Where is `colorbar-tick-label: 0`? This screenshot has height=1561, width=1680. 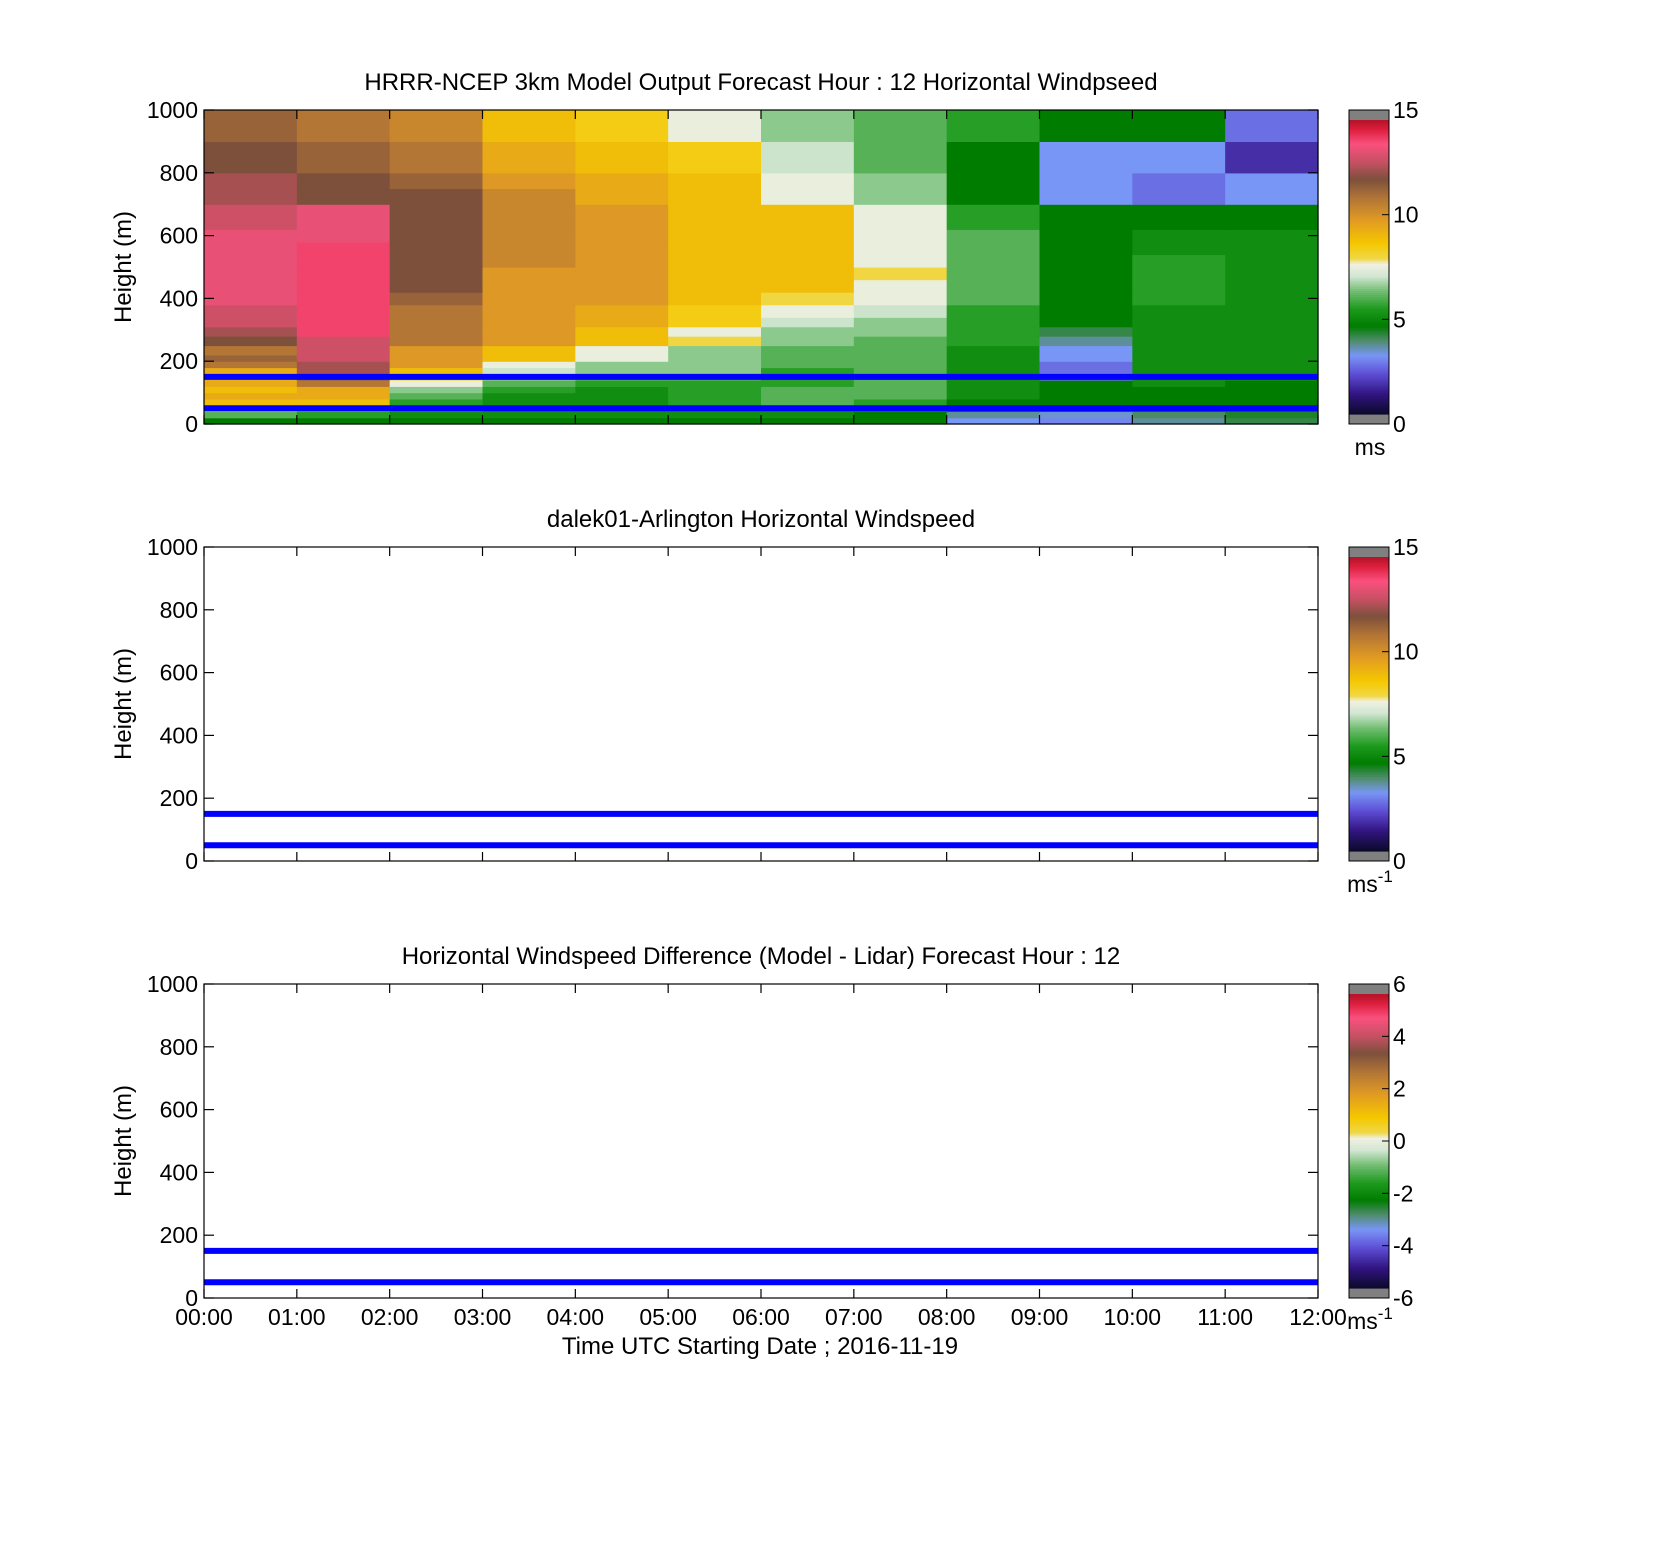
colorbar-tick-label: 0 is located at coordinates (1399, 861).